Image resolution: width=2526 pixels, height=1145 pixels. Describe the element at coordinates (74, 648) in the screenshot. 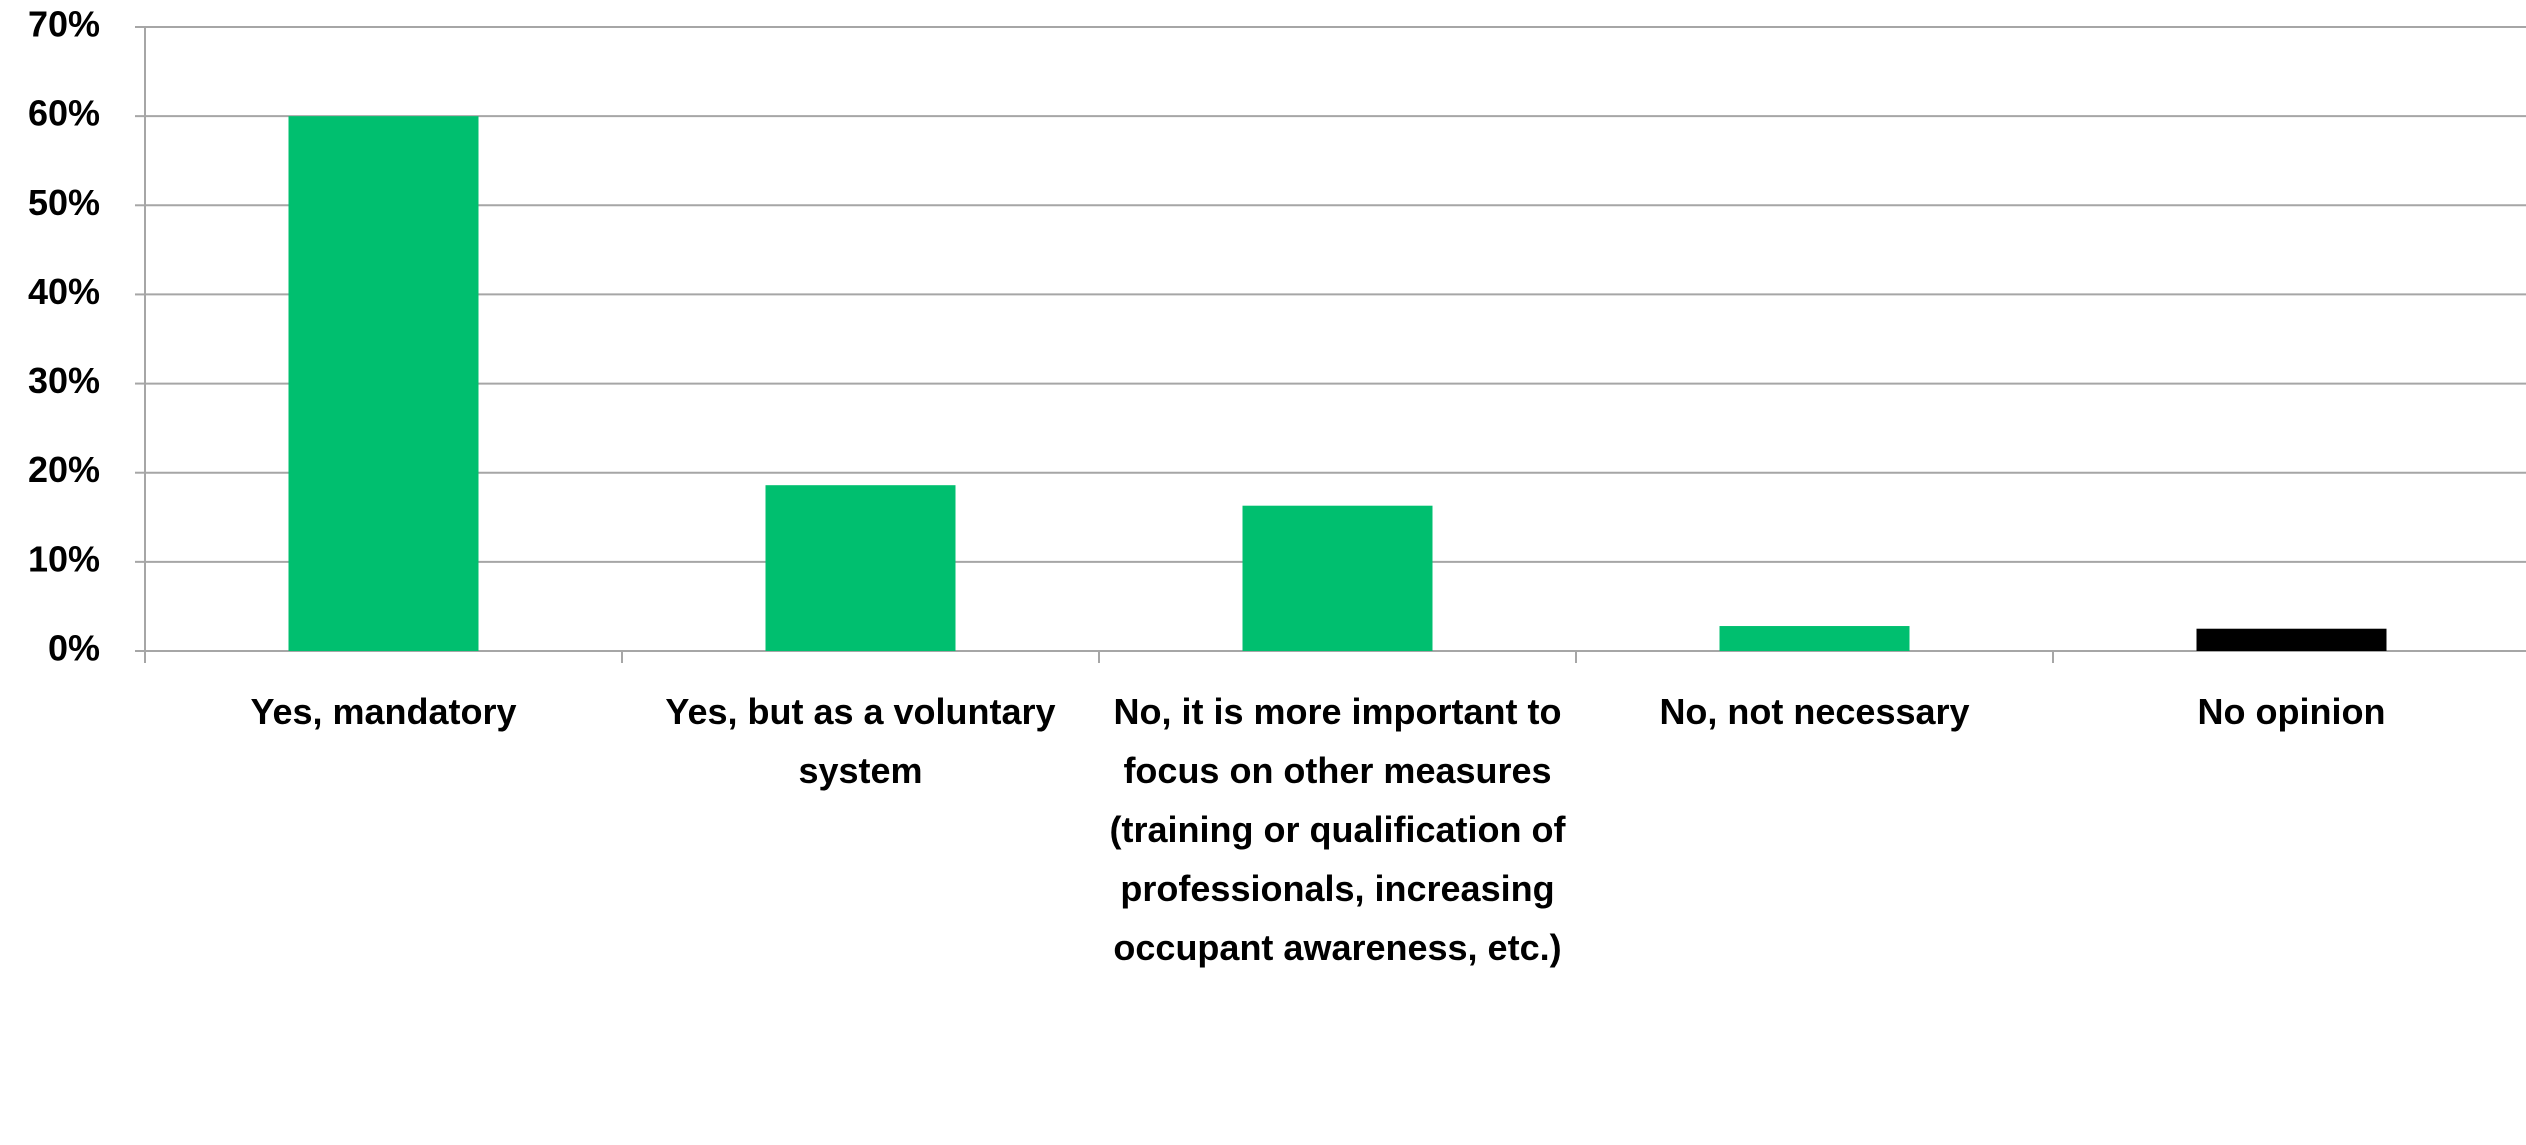

I see `y-tick-label: 0%` at that location.